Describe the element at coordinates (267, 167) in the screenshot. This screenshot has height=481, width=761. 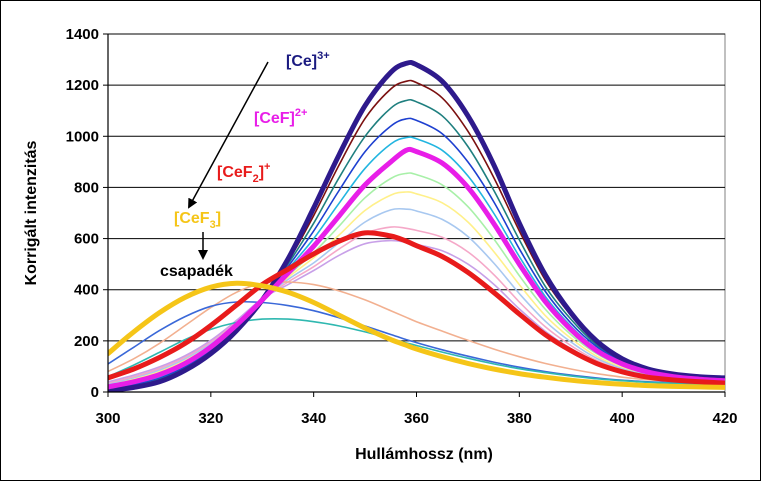
I see `label-cef2-sup: +` at that location.